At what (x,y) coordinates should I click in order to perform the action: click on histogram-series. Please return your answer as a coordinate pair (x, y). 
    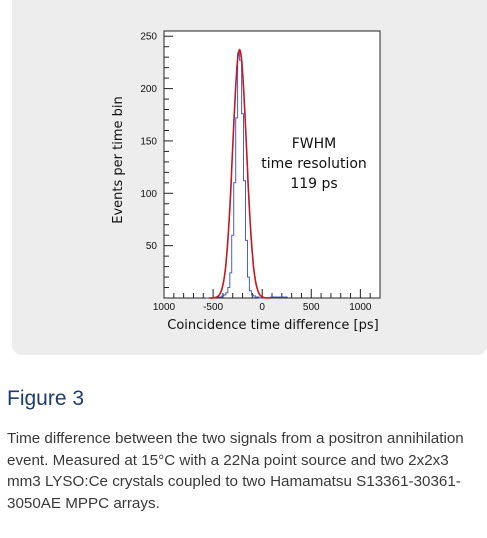
    Looking at the image, I should click on (247, 175).